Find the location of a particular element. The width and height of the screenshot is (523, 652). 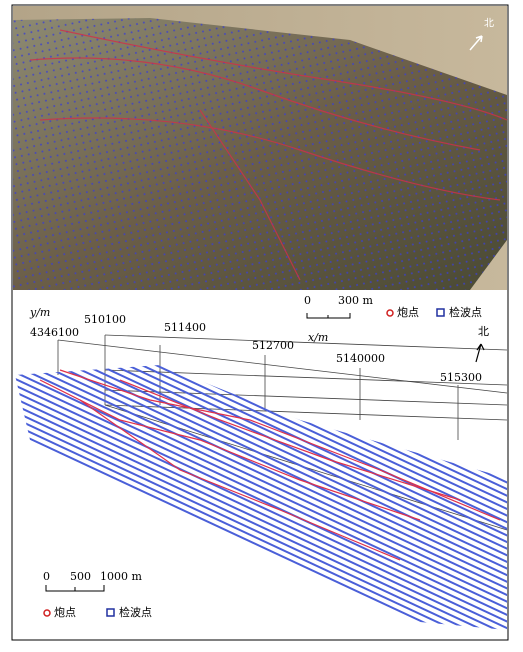

x-axis-label: x/m is located at coordinates (318, 337).